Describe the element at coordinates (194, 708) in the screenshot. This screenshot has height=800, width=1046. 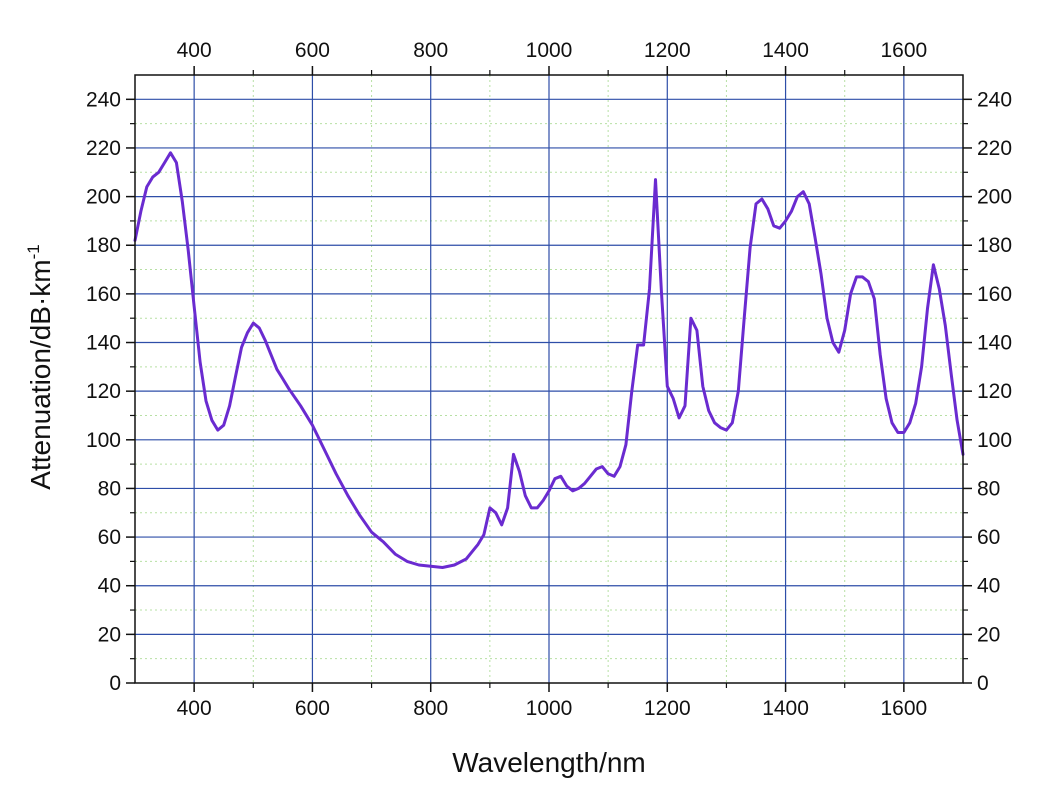
I see `x-tick-label: 400` at that location.